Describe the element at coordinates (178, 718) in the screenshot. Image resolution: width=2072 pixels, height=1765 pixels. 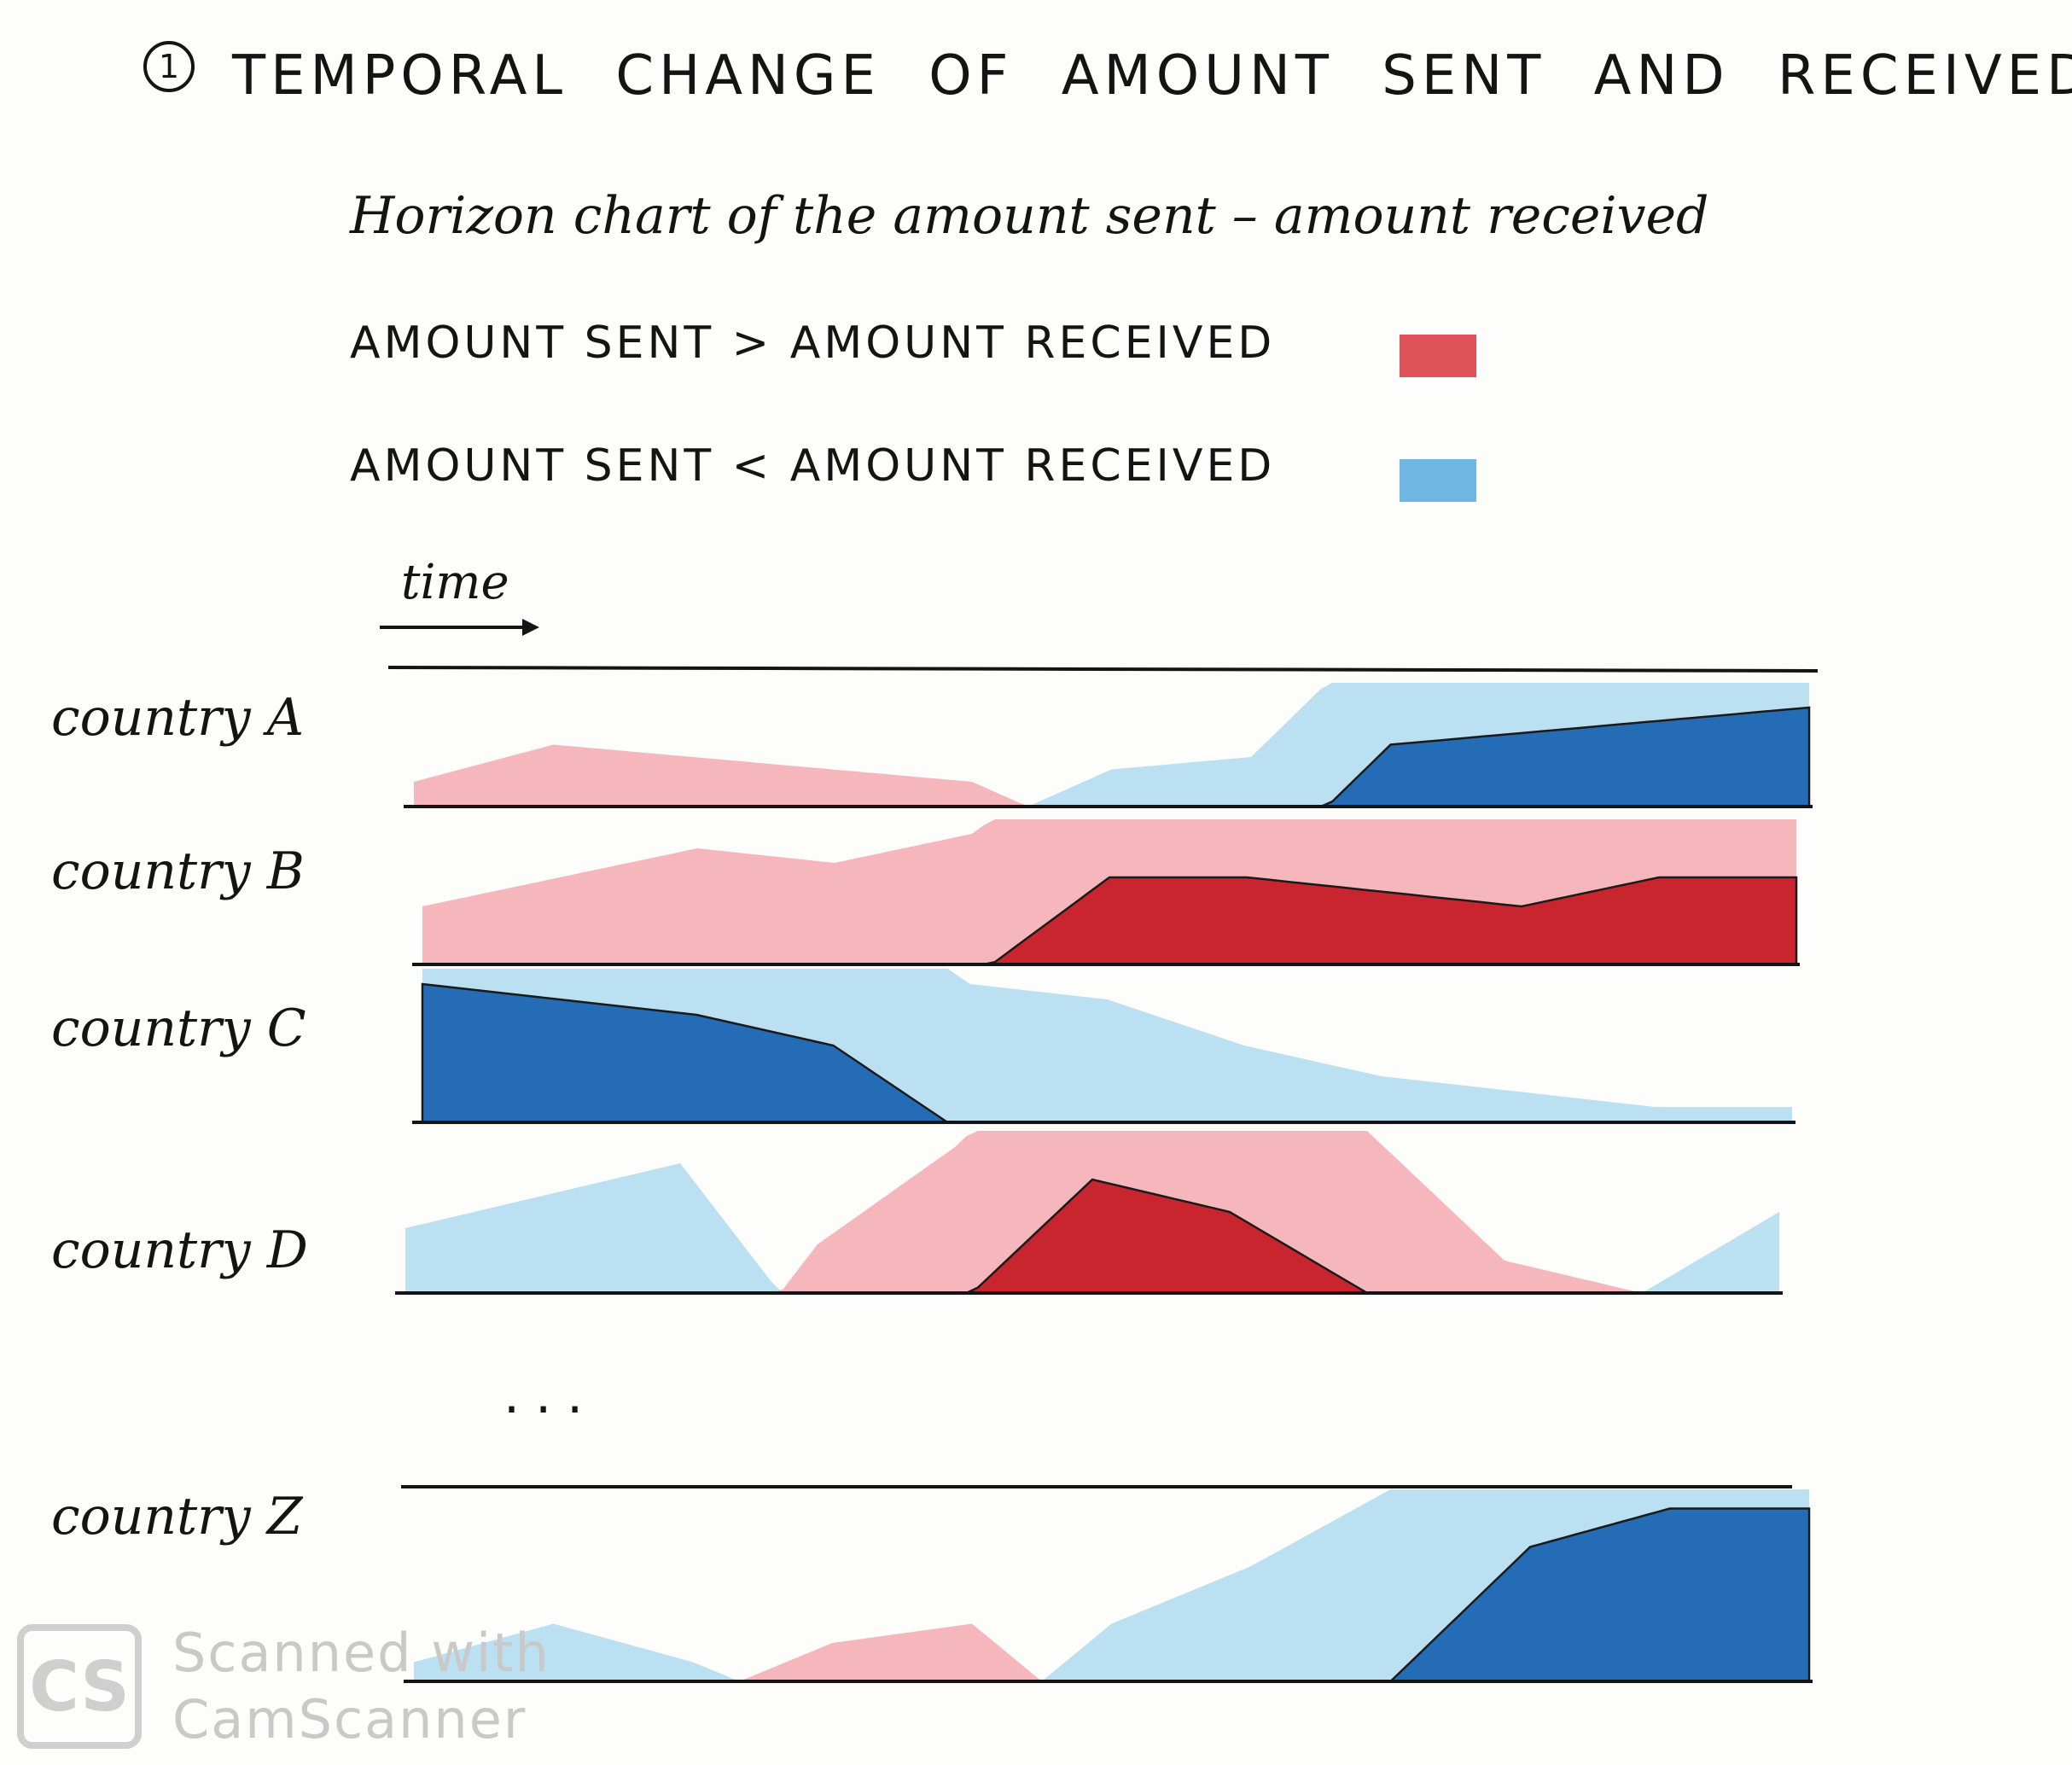
I see `row-label-country-a: country A` at that location.